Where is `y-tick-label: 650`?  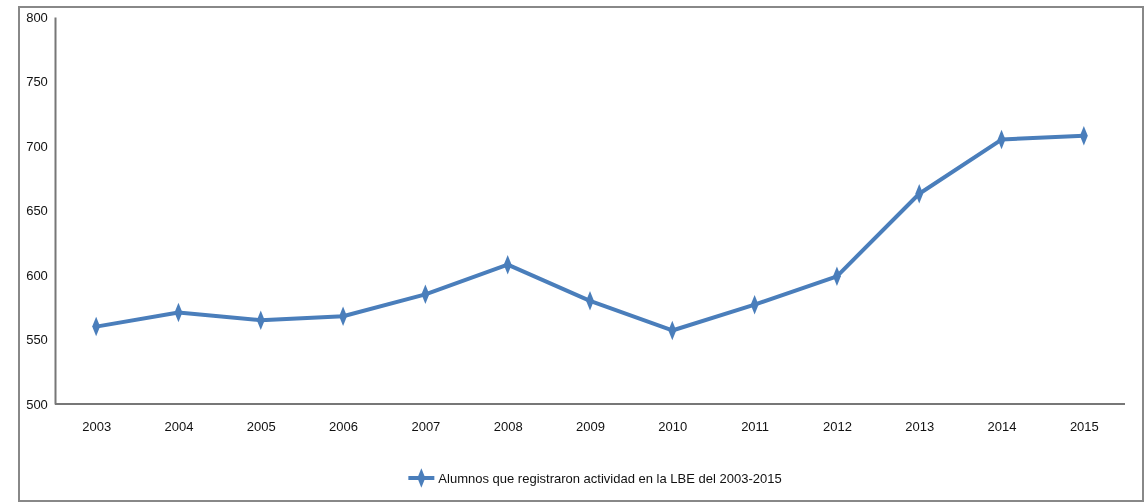 y-tick-label: 650 is located at coordinates (37, 211).